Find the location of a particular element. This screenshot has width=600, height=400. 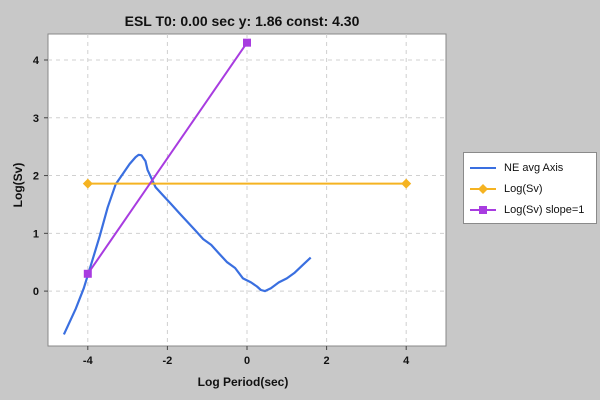

x-tick-label: 4 is located at coordinates (406, 361).